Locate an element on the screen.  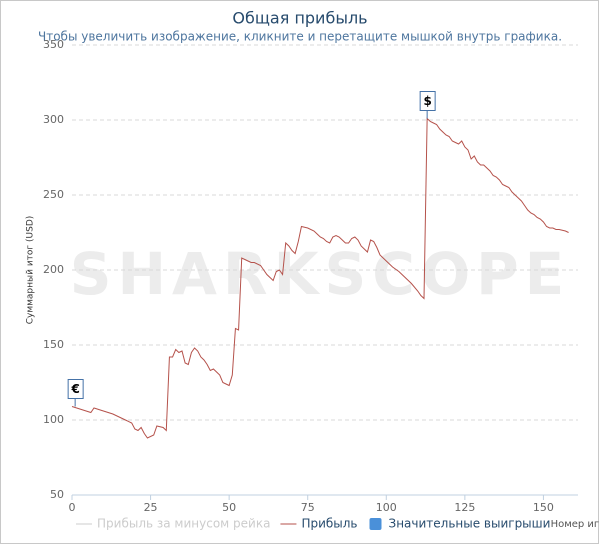
y-tick-label: 300 is located at coordinates (53, 119).